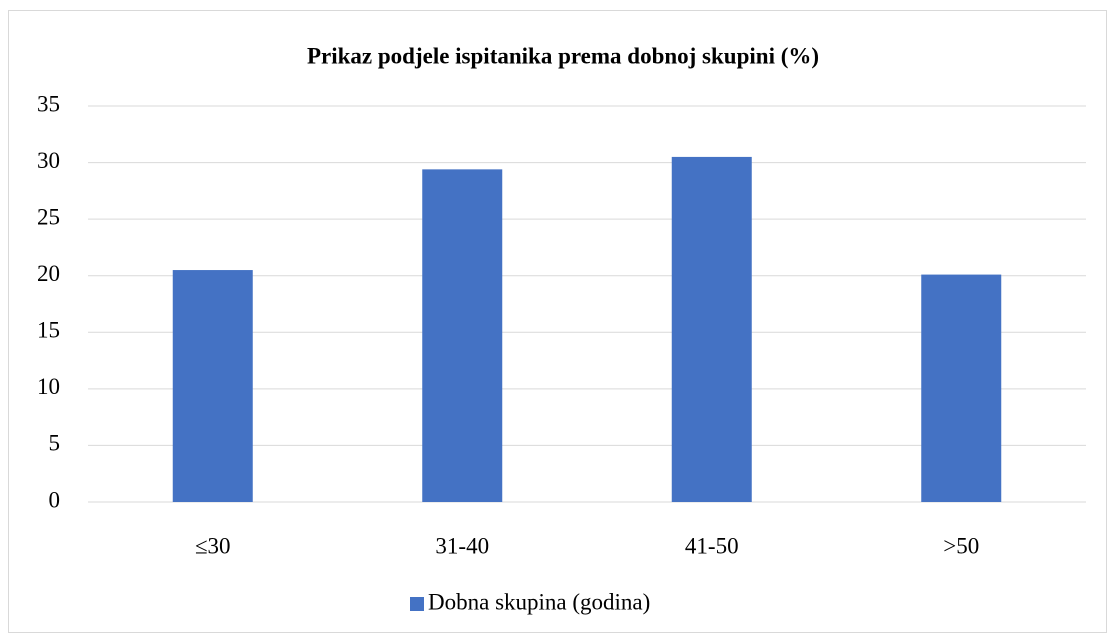 This screenshot has height=634, width=1108. What do you see at coordinates (55, 443) in the screenshot?
I see `y-tick-label: 5` at bounding box center [55, 443].